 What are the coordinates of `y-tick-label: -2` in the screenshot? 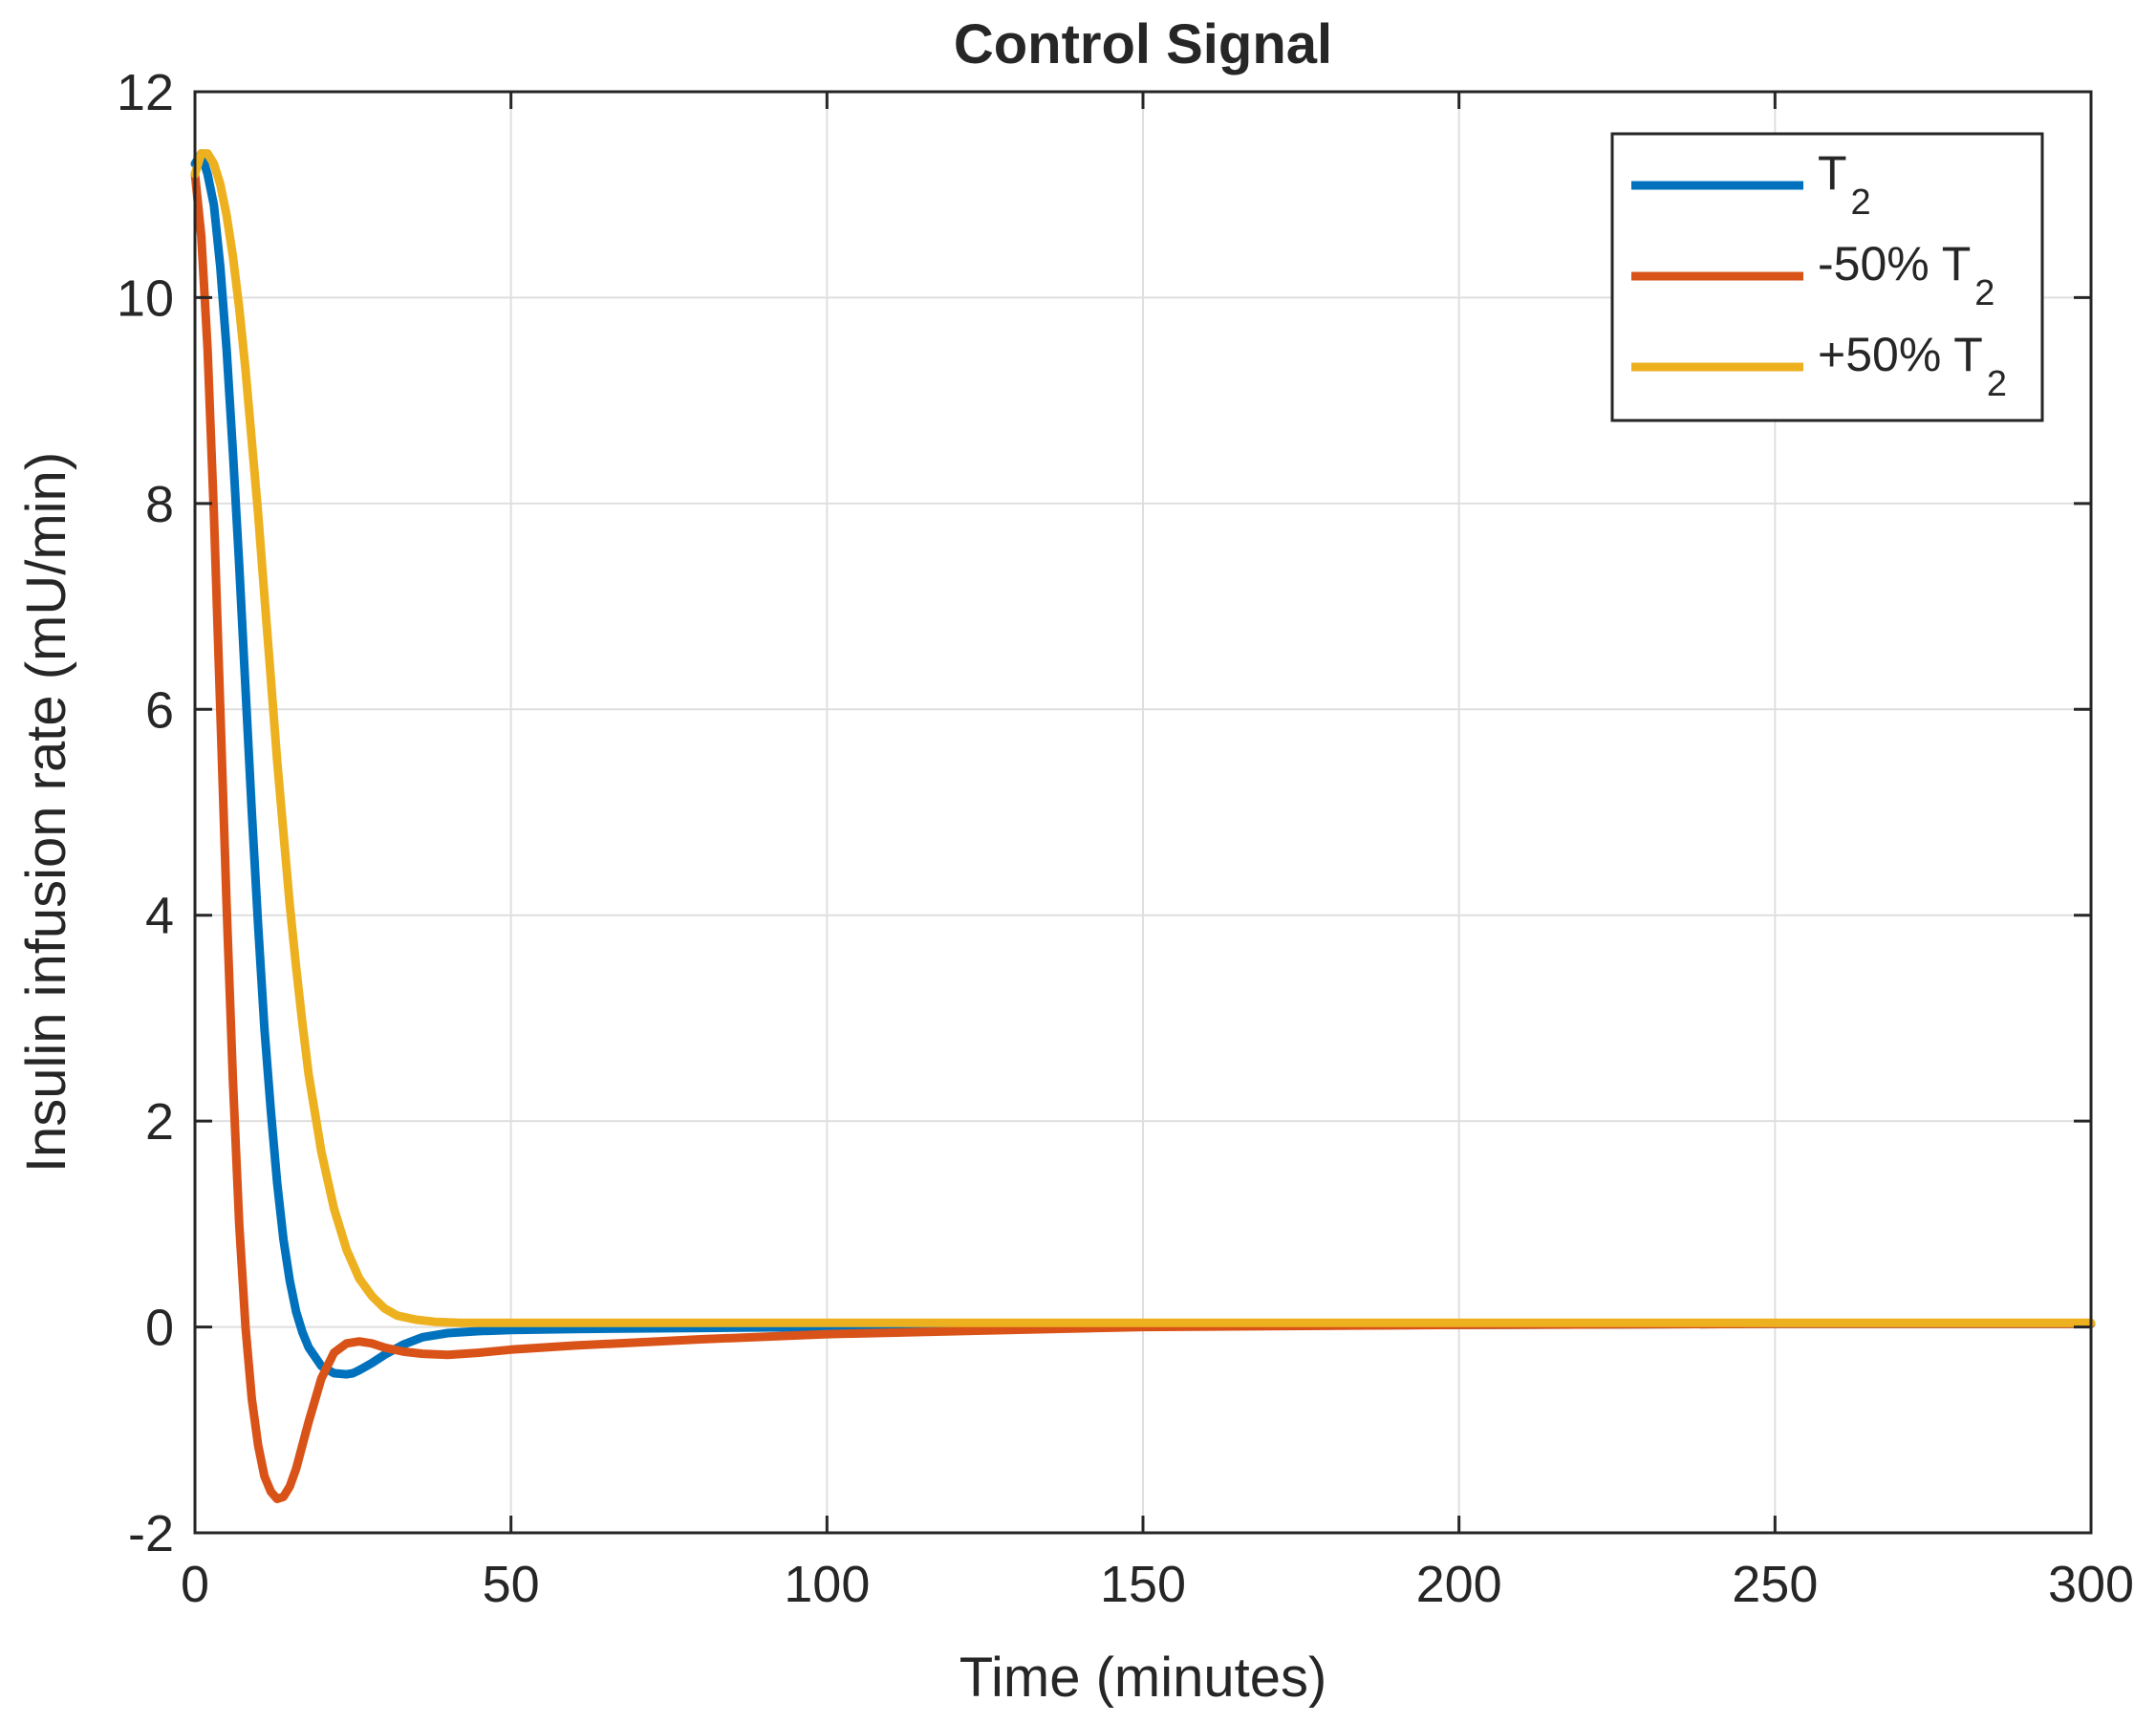 It's located at (151, 1534).